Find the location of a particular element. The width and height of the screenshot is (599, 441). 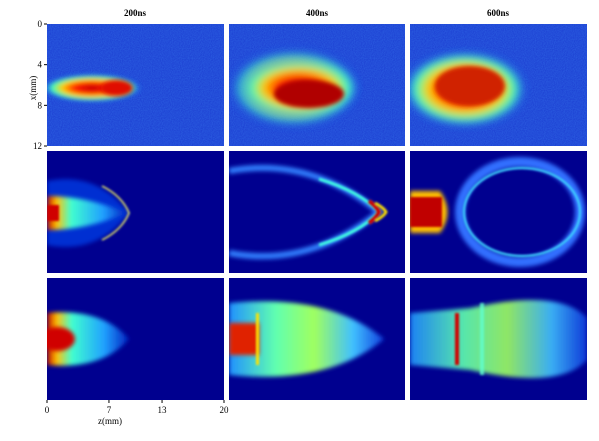

y-tick-label: 12 is located at coordinates (37, 146).